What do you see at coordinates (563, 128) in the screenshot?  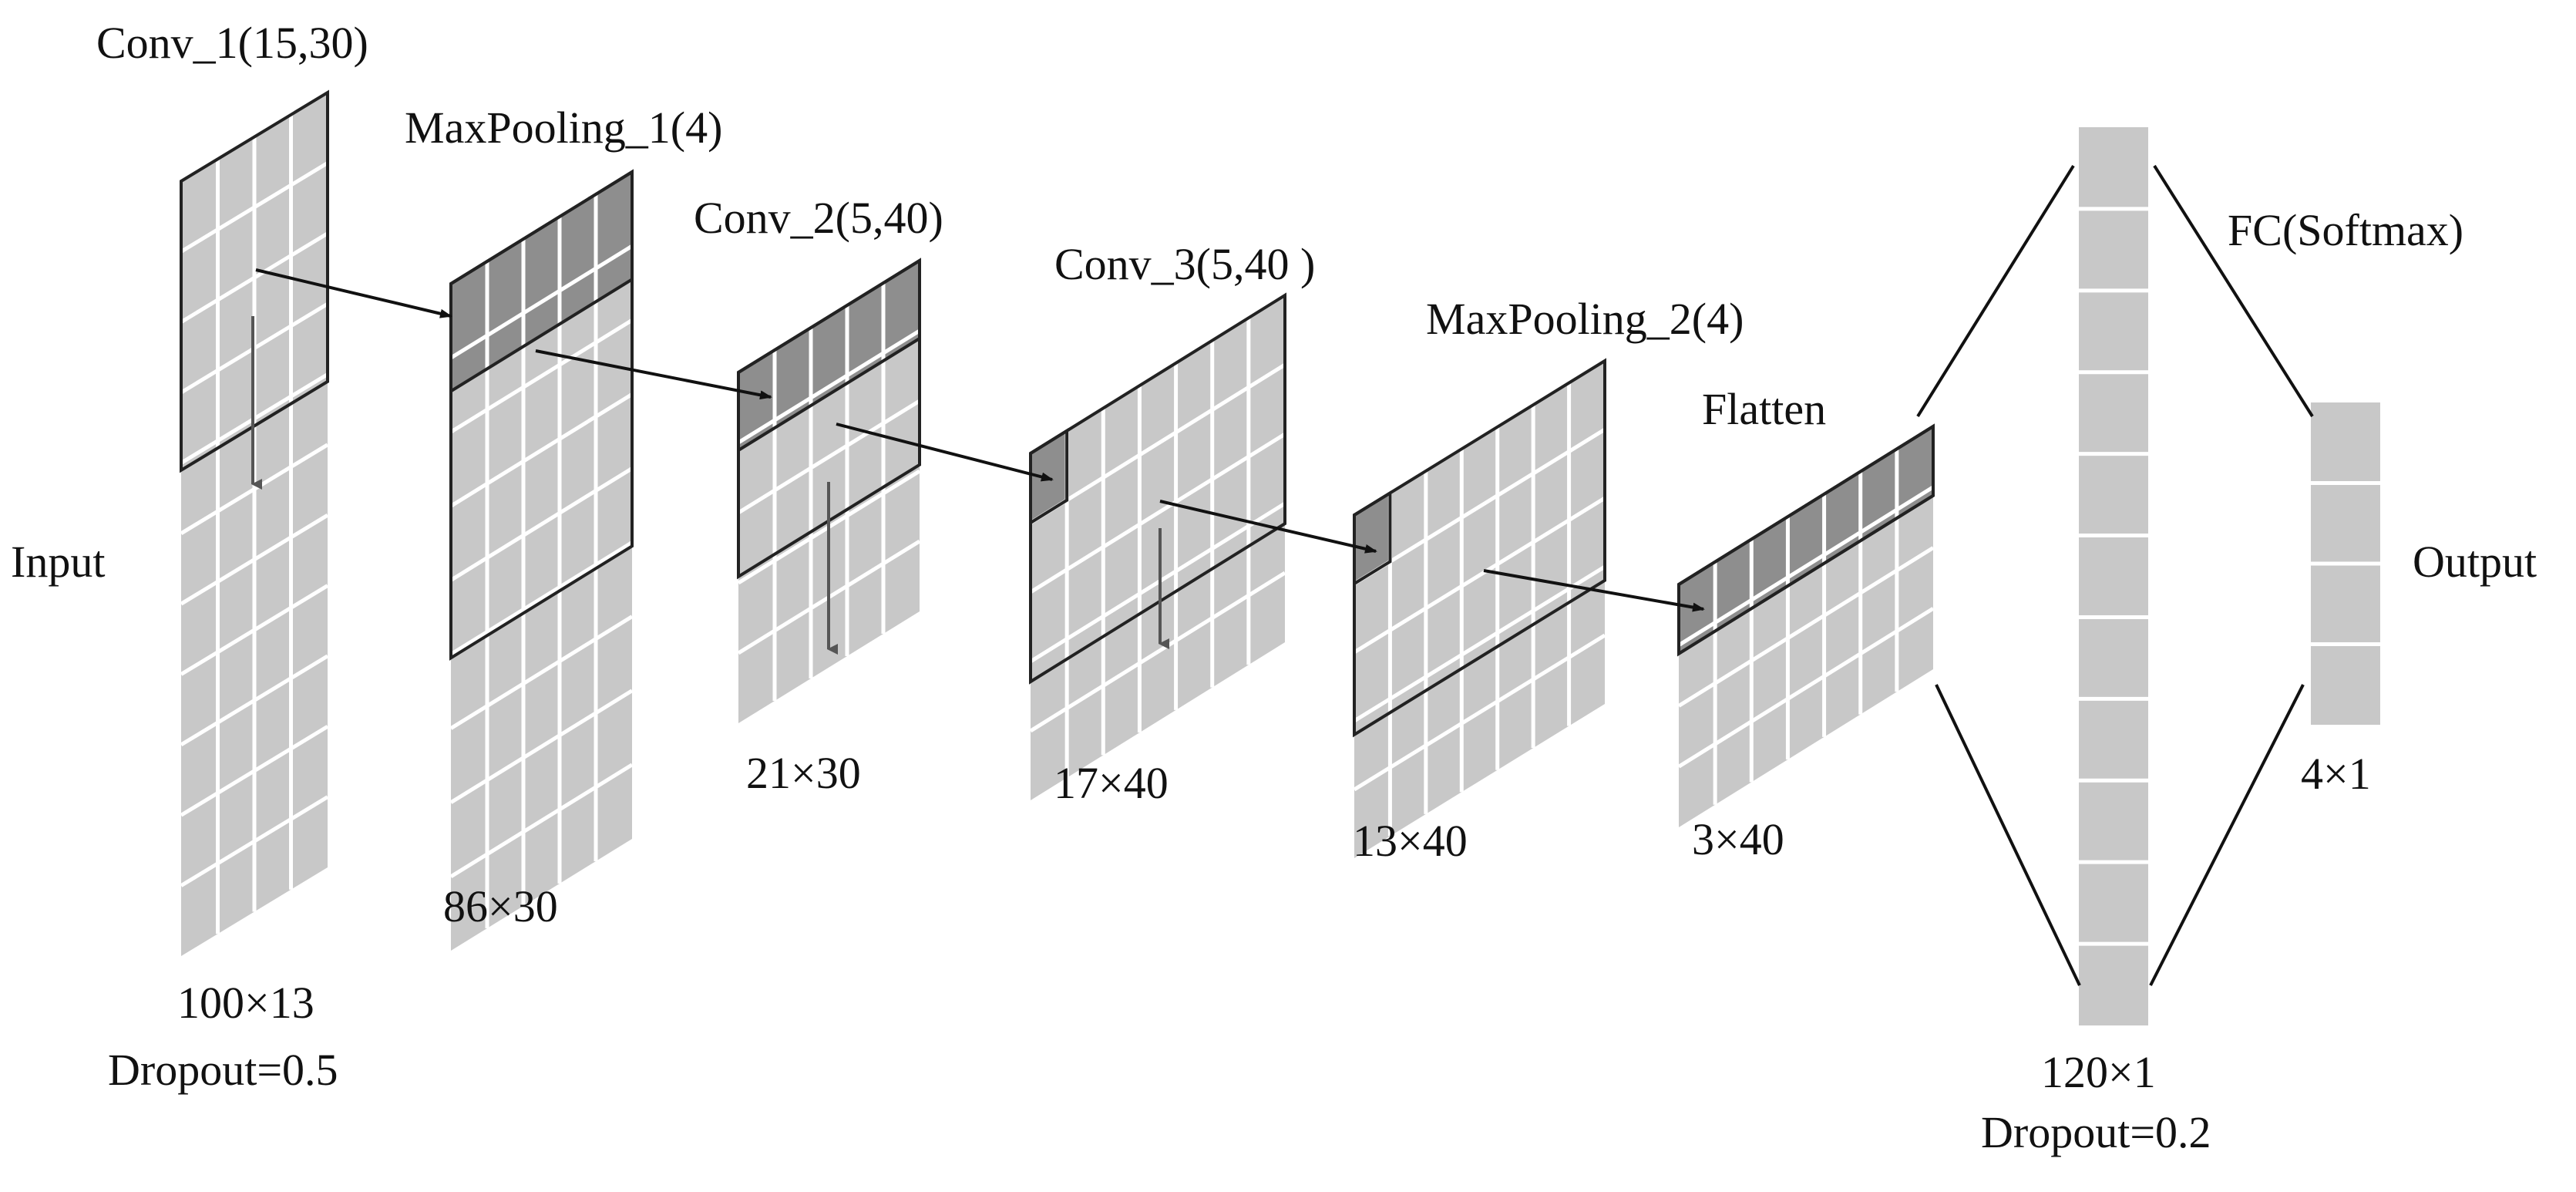 I see `maxpool1-label: MaxPooling_1(4)` at bounding box center [563, 128].